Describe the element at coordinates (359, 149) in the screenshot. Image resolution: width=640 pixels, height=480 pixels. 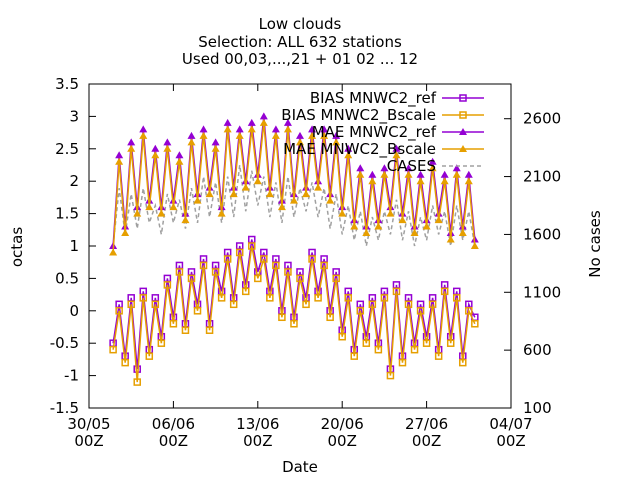
I see `legend-label-mae-mnwc2-bscale: MAE MNWC2_Bscale` at that location.